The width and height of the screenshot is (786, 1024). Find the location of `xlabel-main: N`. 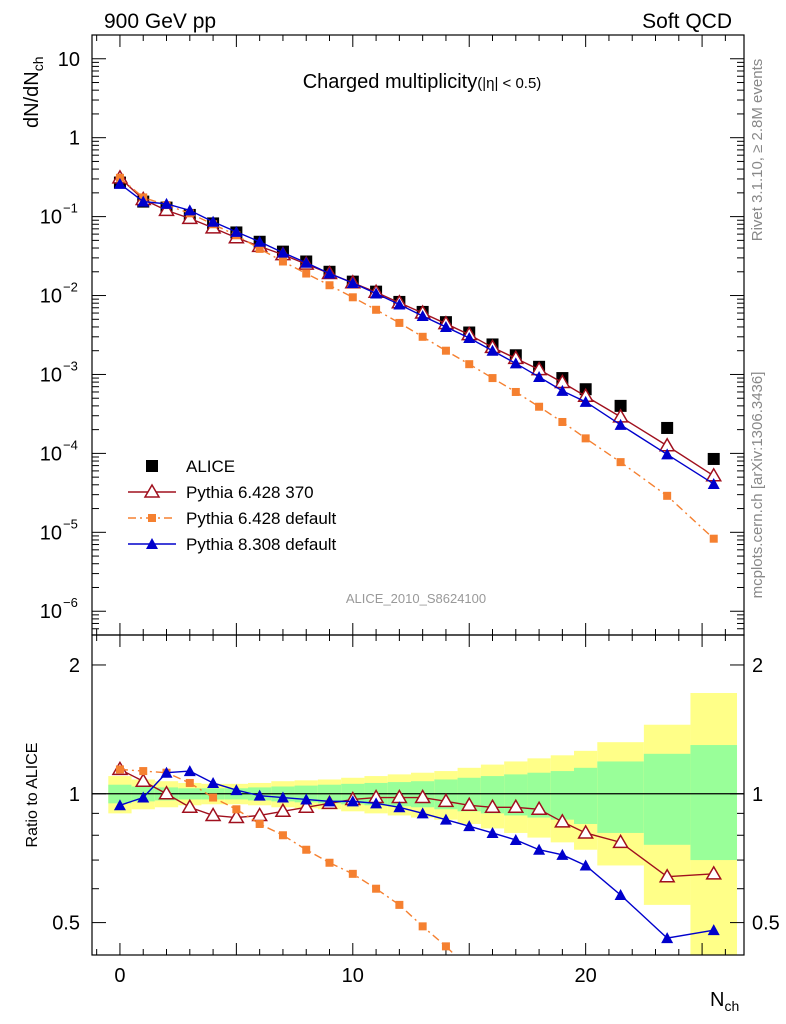

xlabel-main: N is located at coordinates (717, 1000).